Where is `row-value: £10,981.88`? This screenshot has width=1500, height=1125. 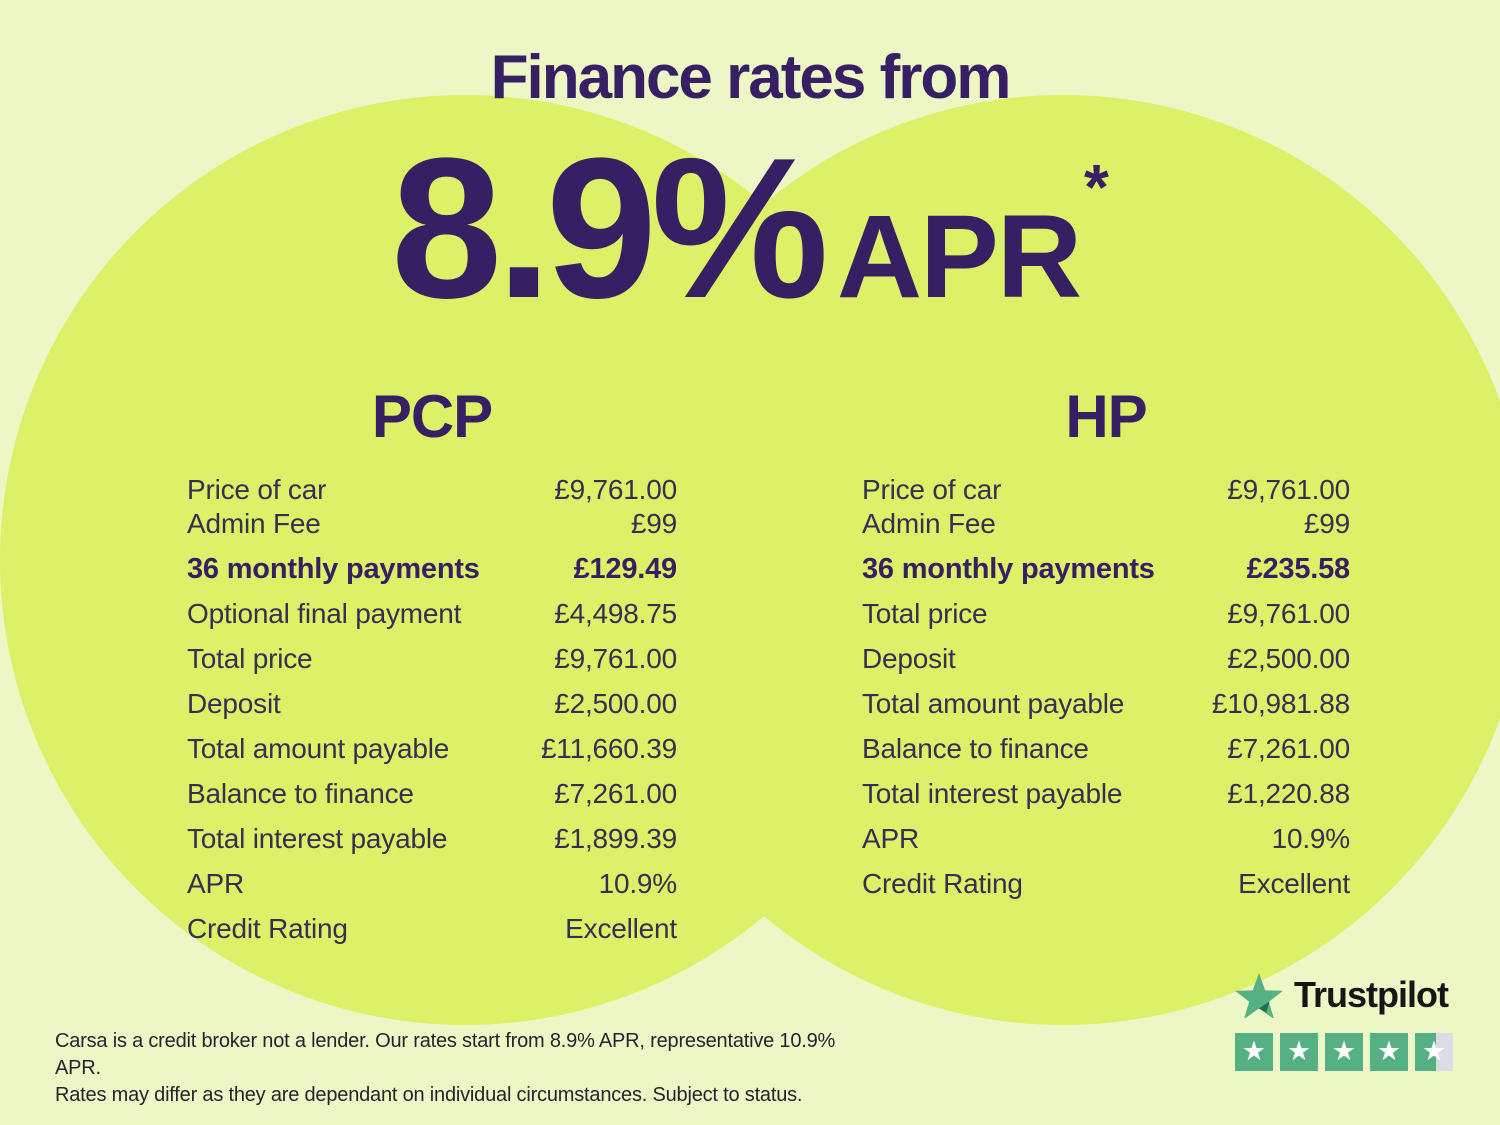
row-value: £10,981.88 is located at coordinates (1280, 703).